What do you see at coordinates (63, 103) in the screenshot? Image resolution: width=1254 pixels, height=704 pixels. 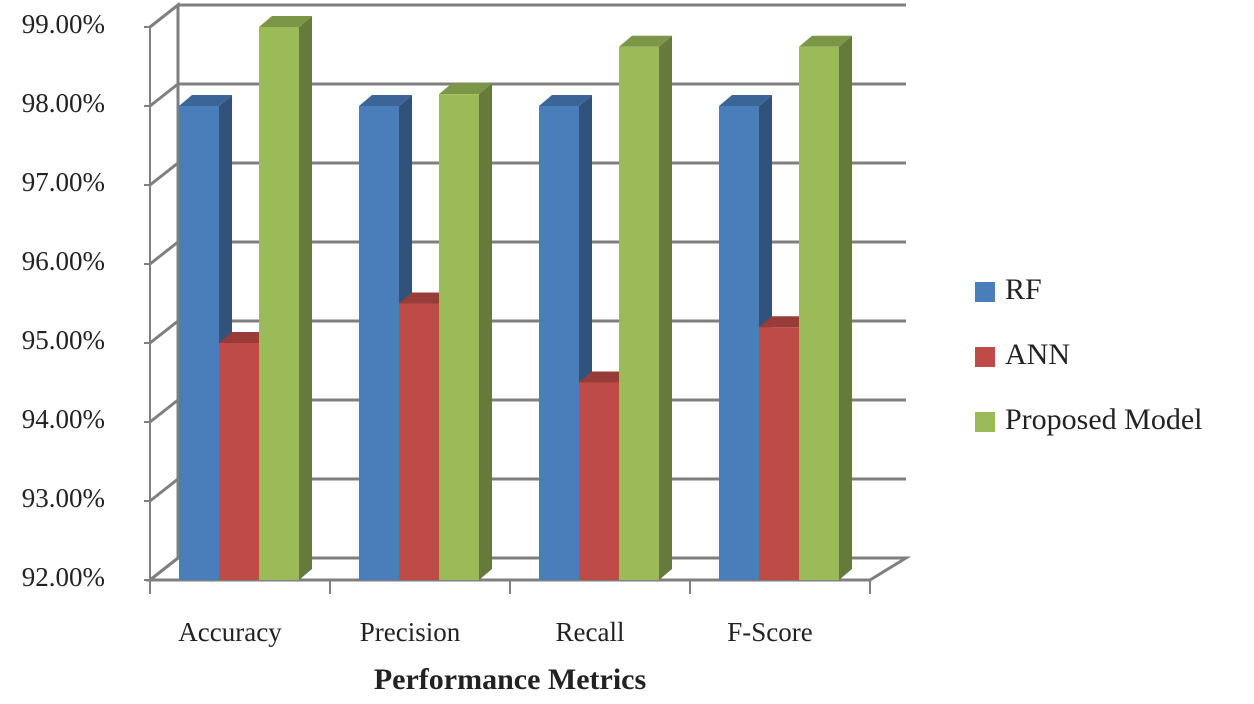 I see `y-tick-label: 98.00%` at bounding box center [63, 103].